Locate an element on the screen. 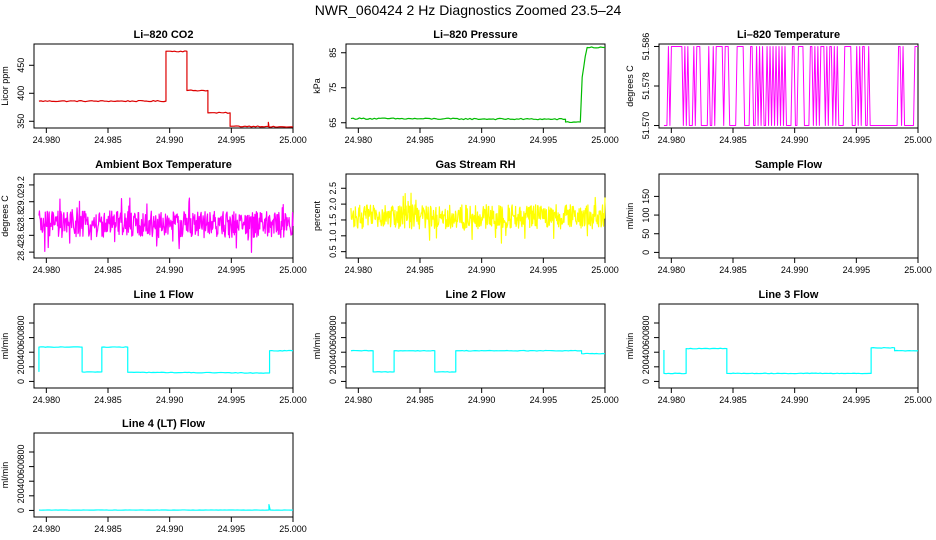 The image size is (936, 540). y-tick-label: 350 is located at coordinates (21, 121).